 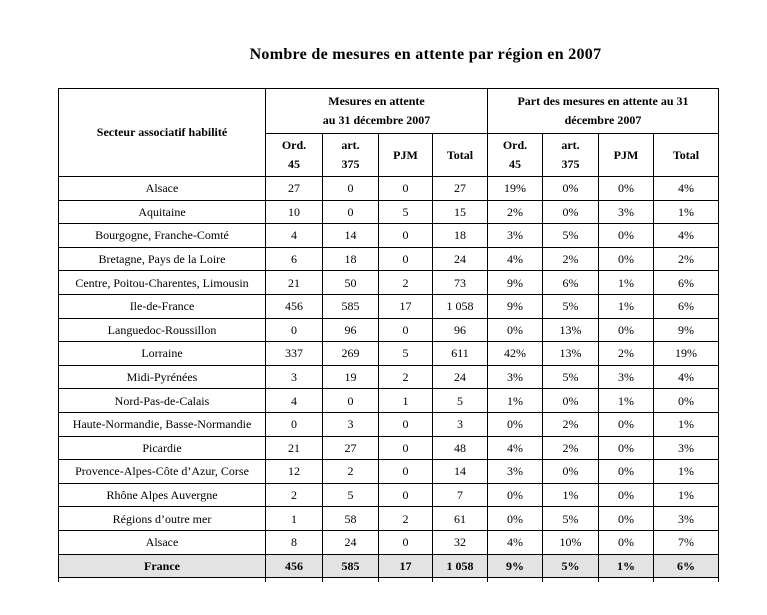 I want to click on column-header-ord45-pct: Ord. 45, so click(x=515, y=155).